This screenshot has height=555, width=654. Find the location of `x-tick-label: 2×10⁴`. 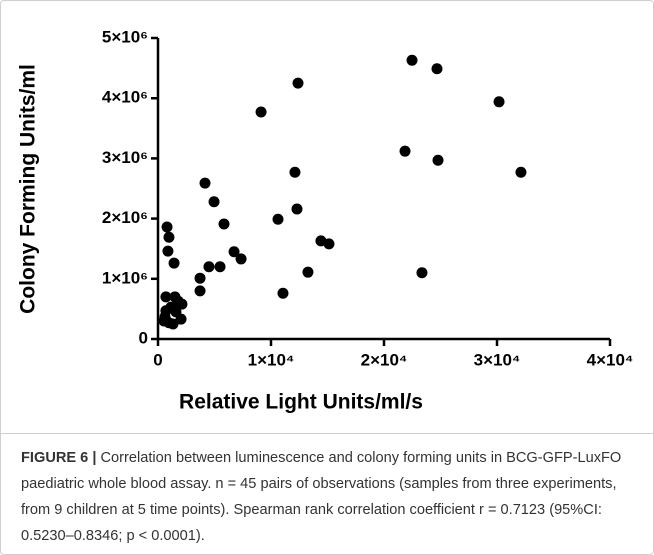

x-tick-label: 2×10⁴ is located at coordinates (384, 359).